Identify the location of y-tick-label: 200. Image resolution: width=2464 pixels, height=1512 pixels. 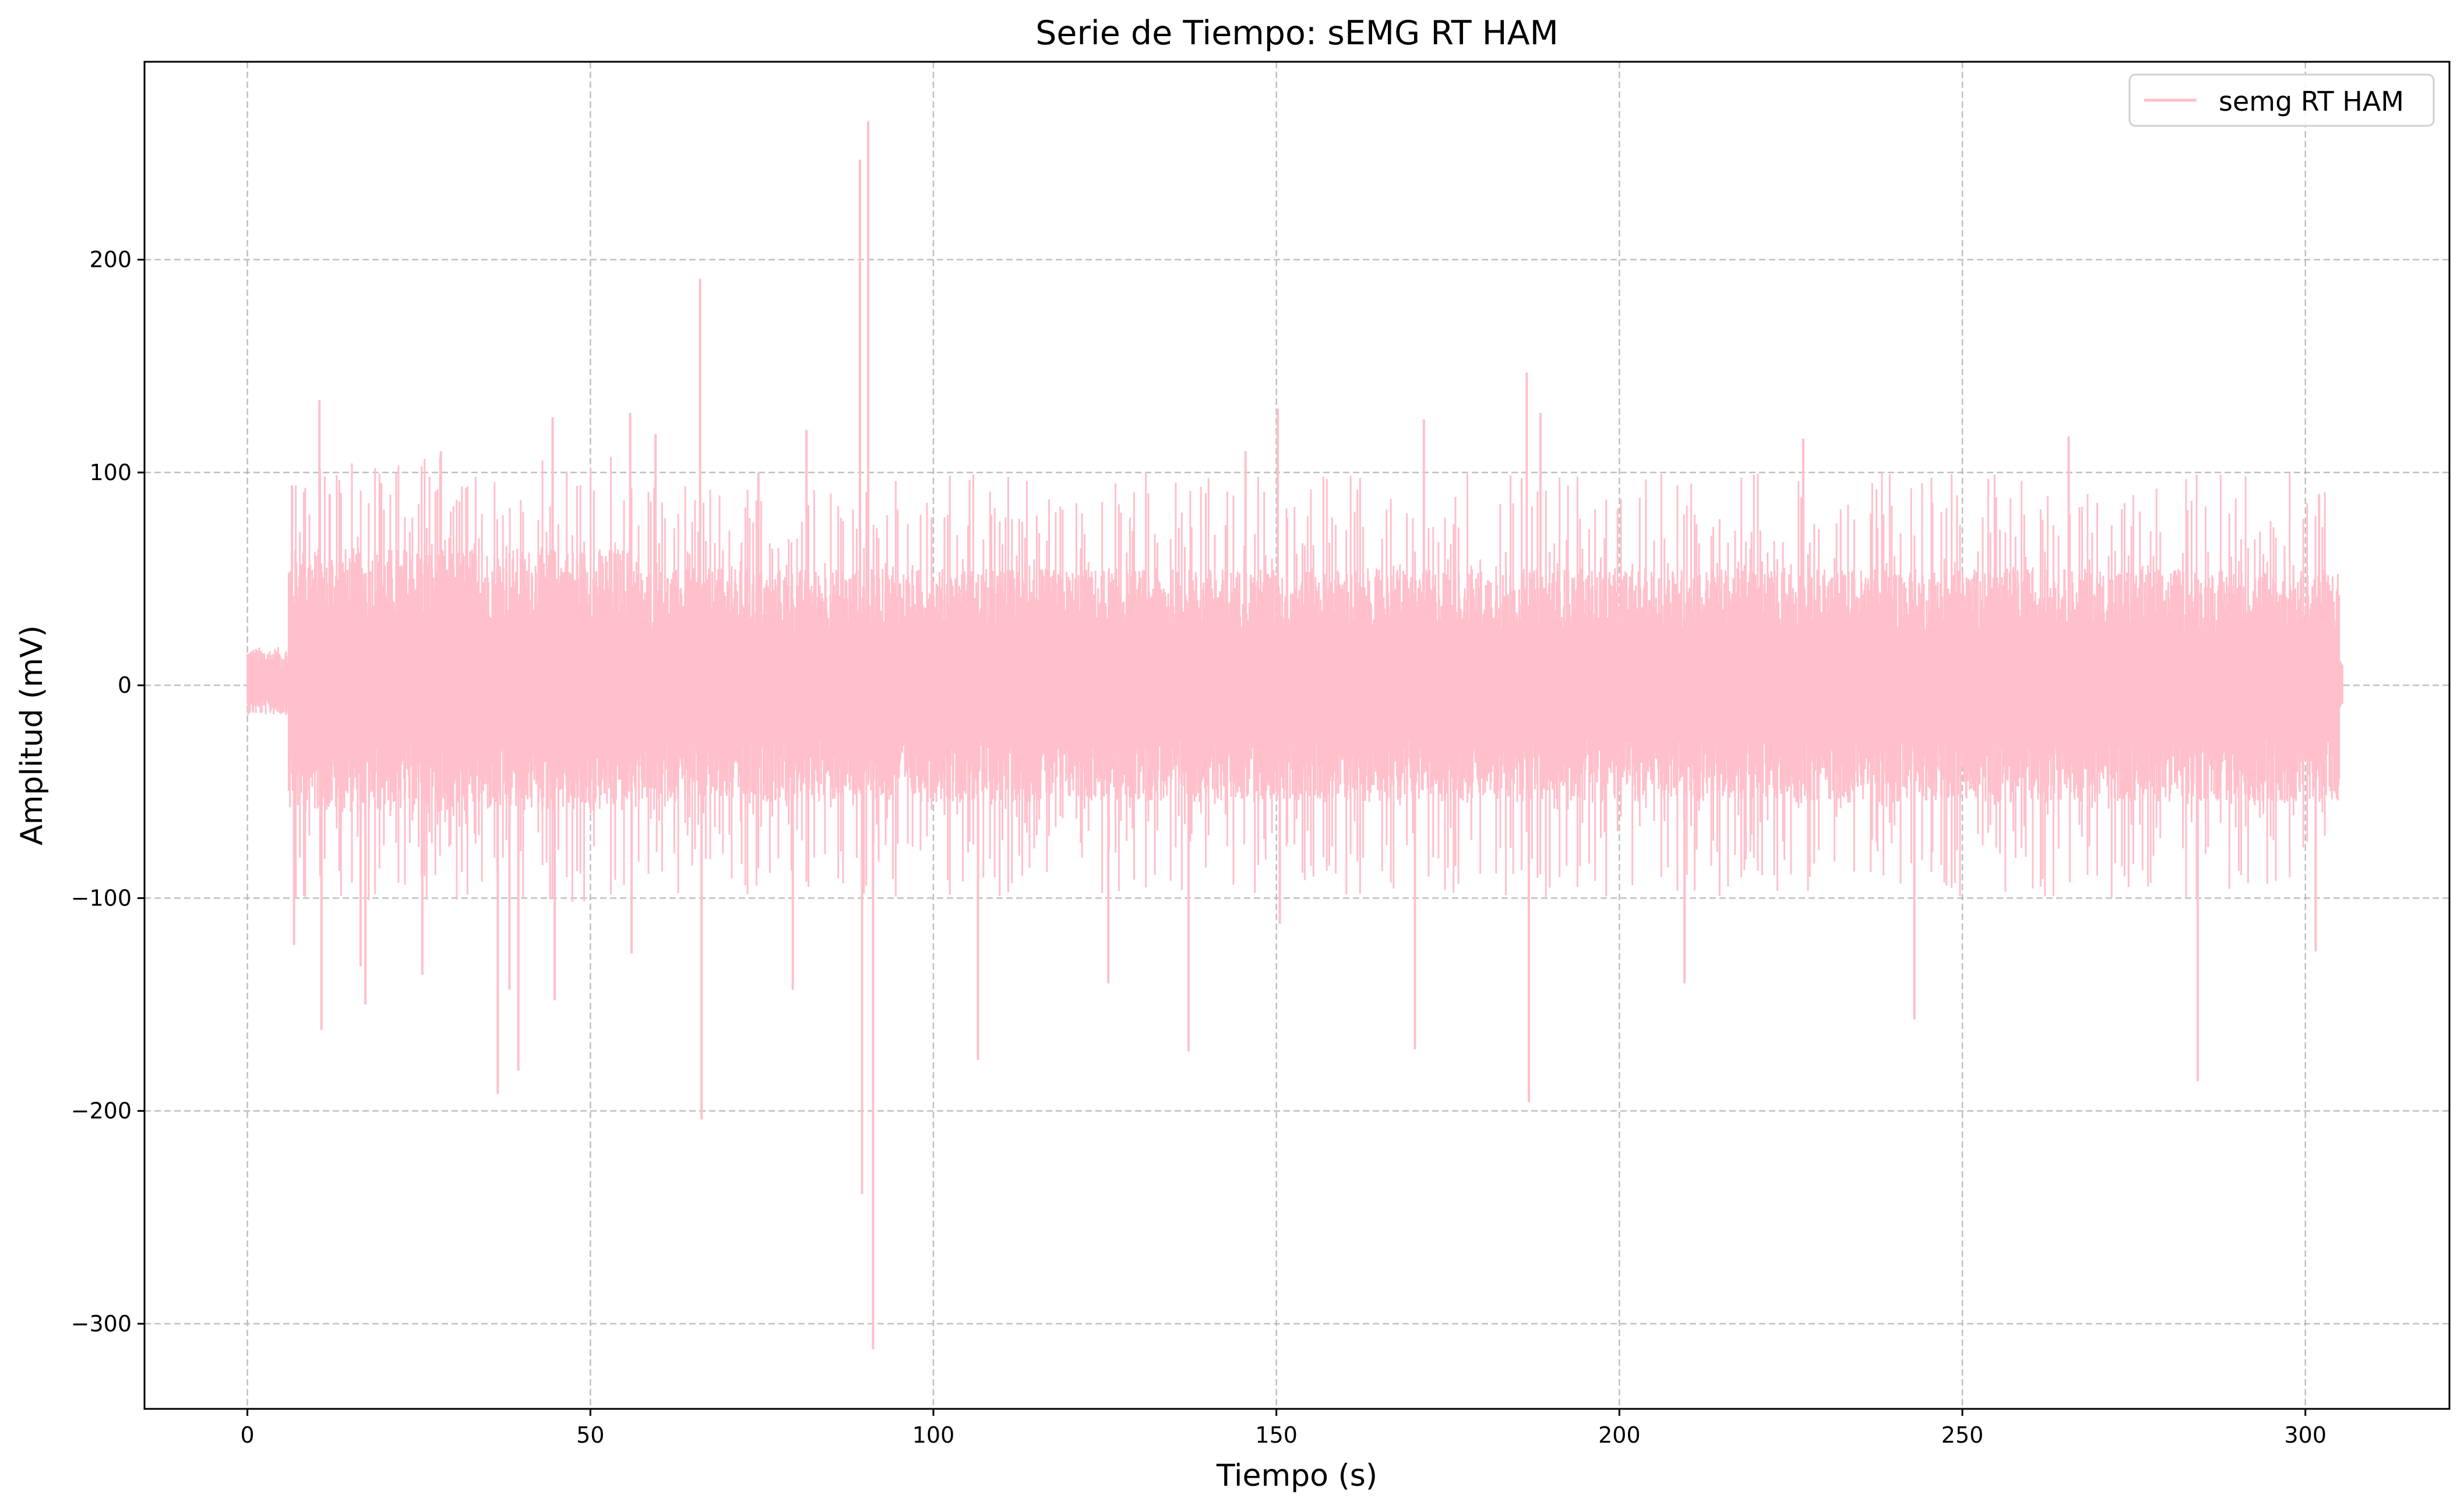
(110, 260).